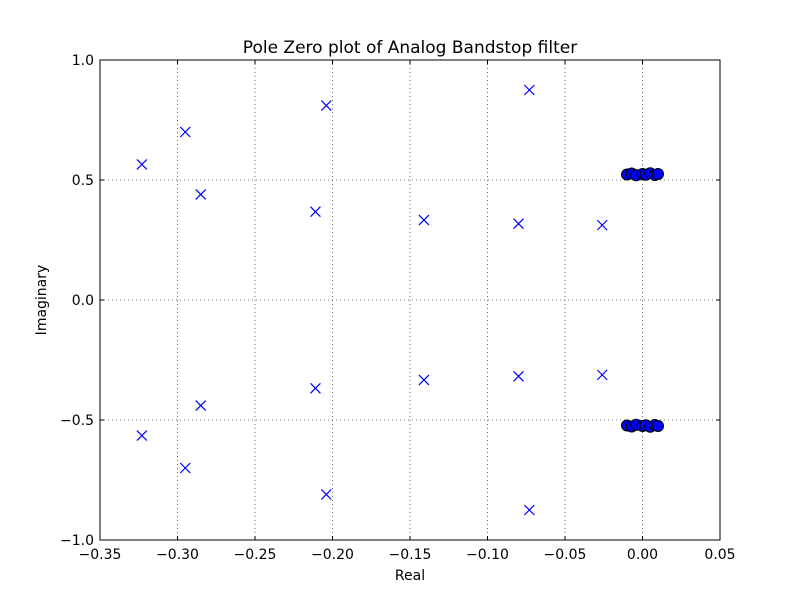  What do you see at coordinates (410, 555) in the screenshot?
I see `x-tick-label: −0.15` at bounding box center [410, 555].